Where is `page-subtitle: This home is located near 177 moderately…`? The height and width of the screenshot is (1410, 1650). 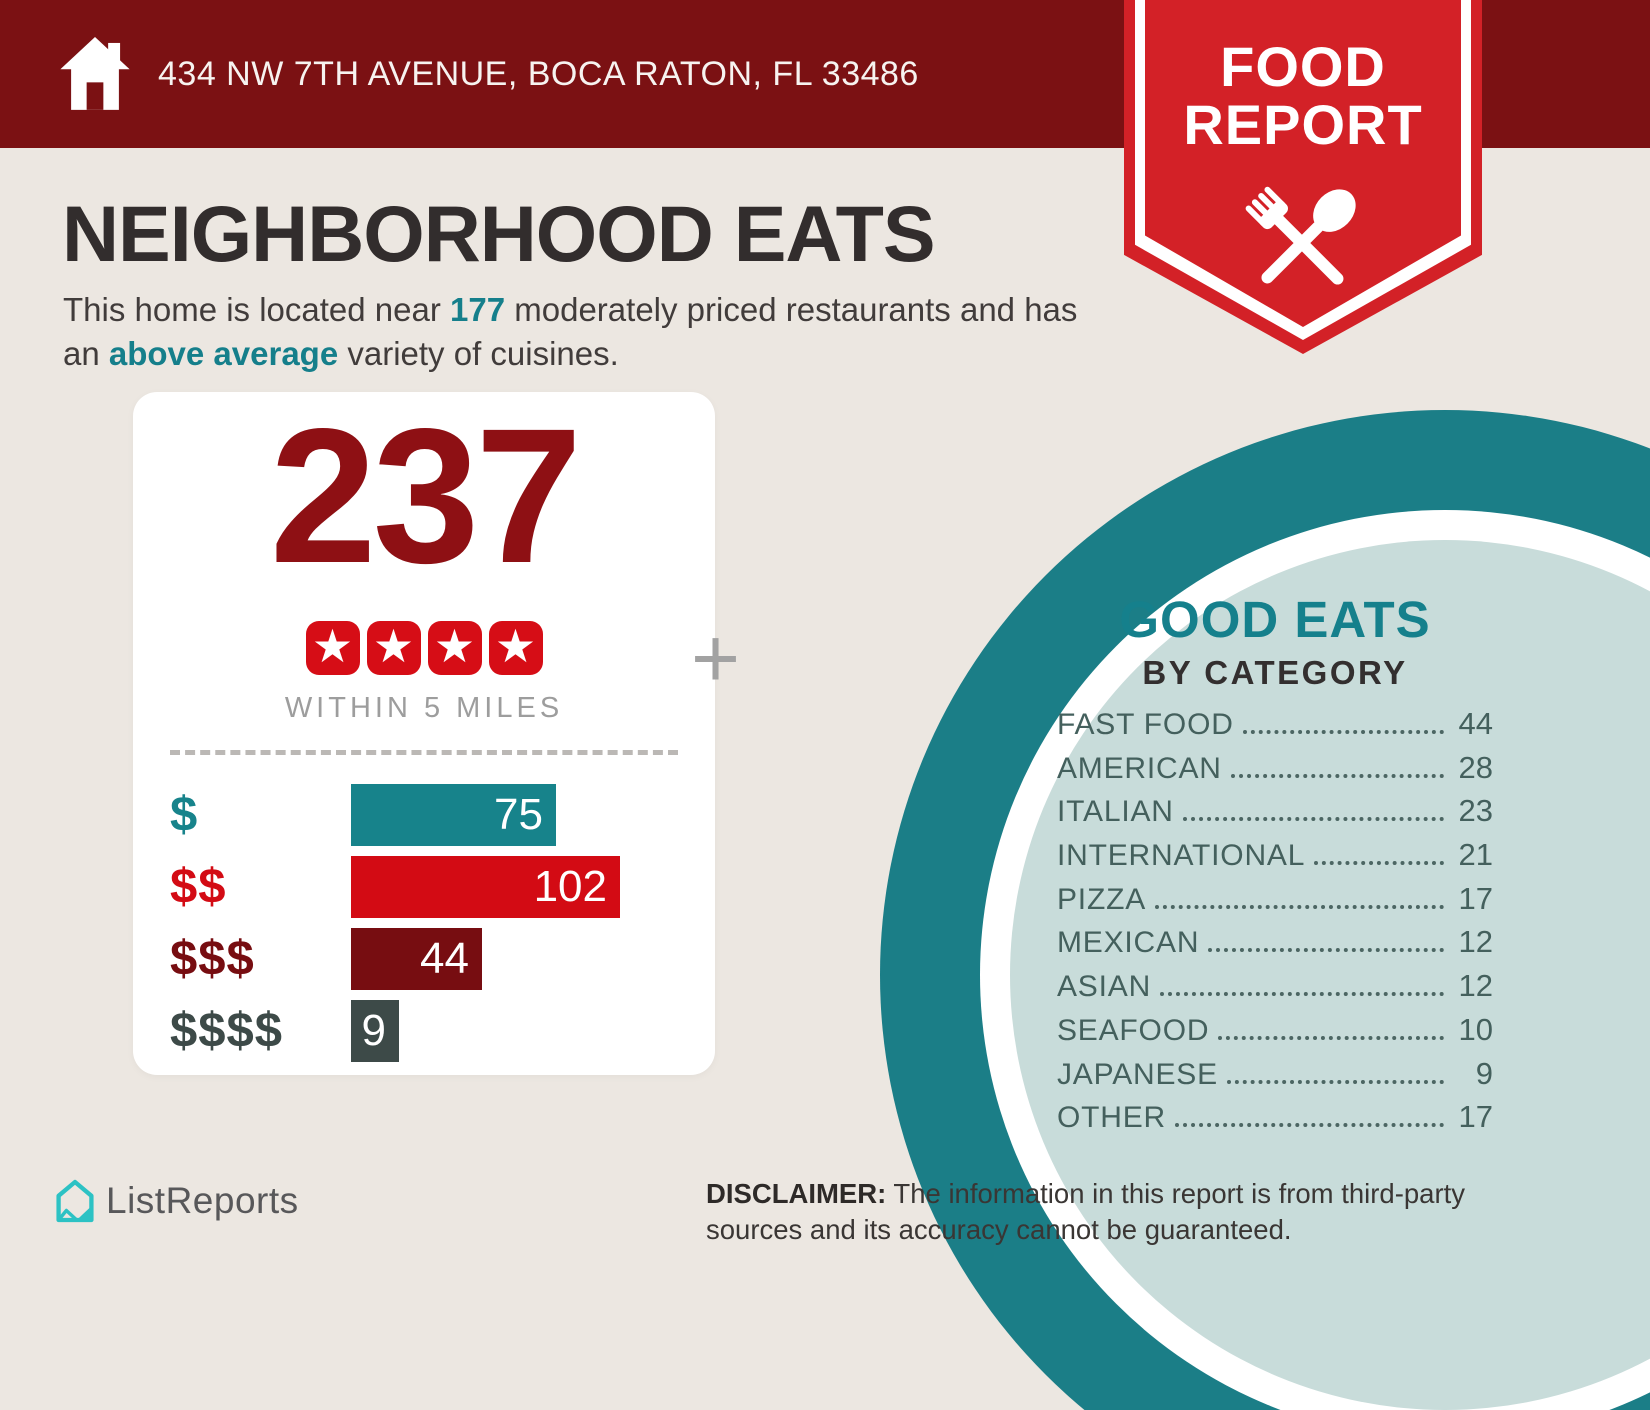 page-subtitle: This home is located near 177 moderately… is located at coordinates (580, 332).